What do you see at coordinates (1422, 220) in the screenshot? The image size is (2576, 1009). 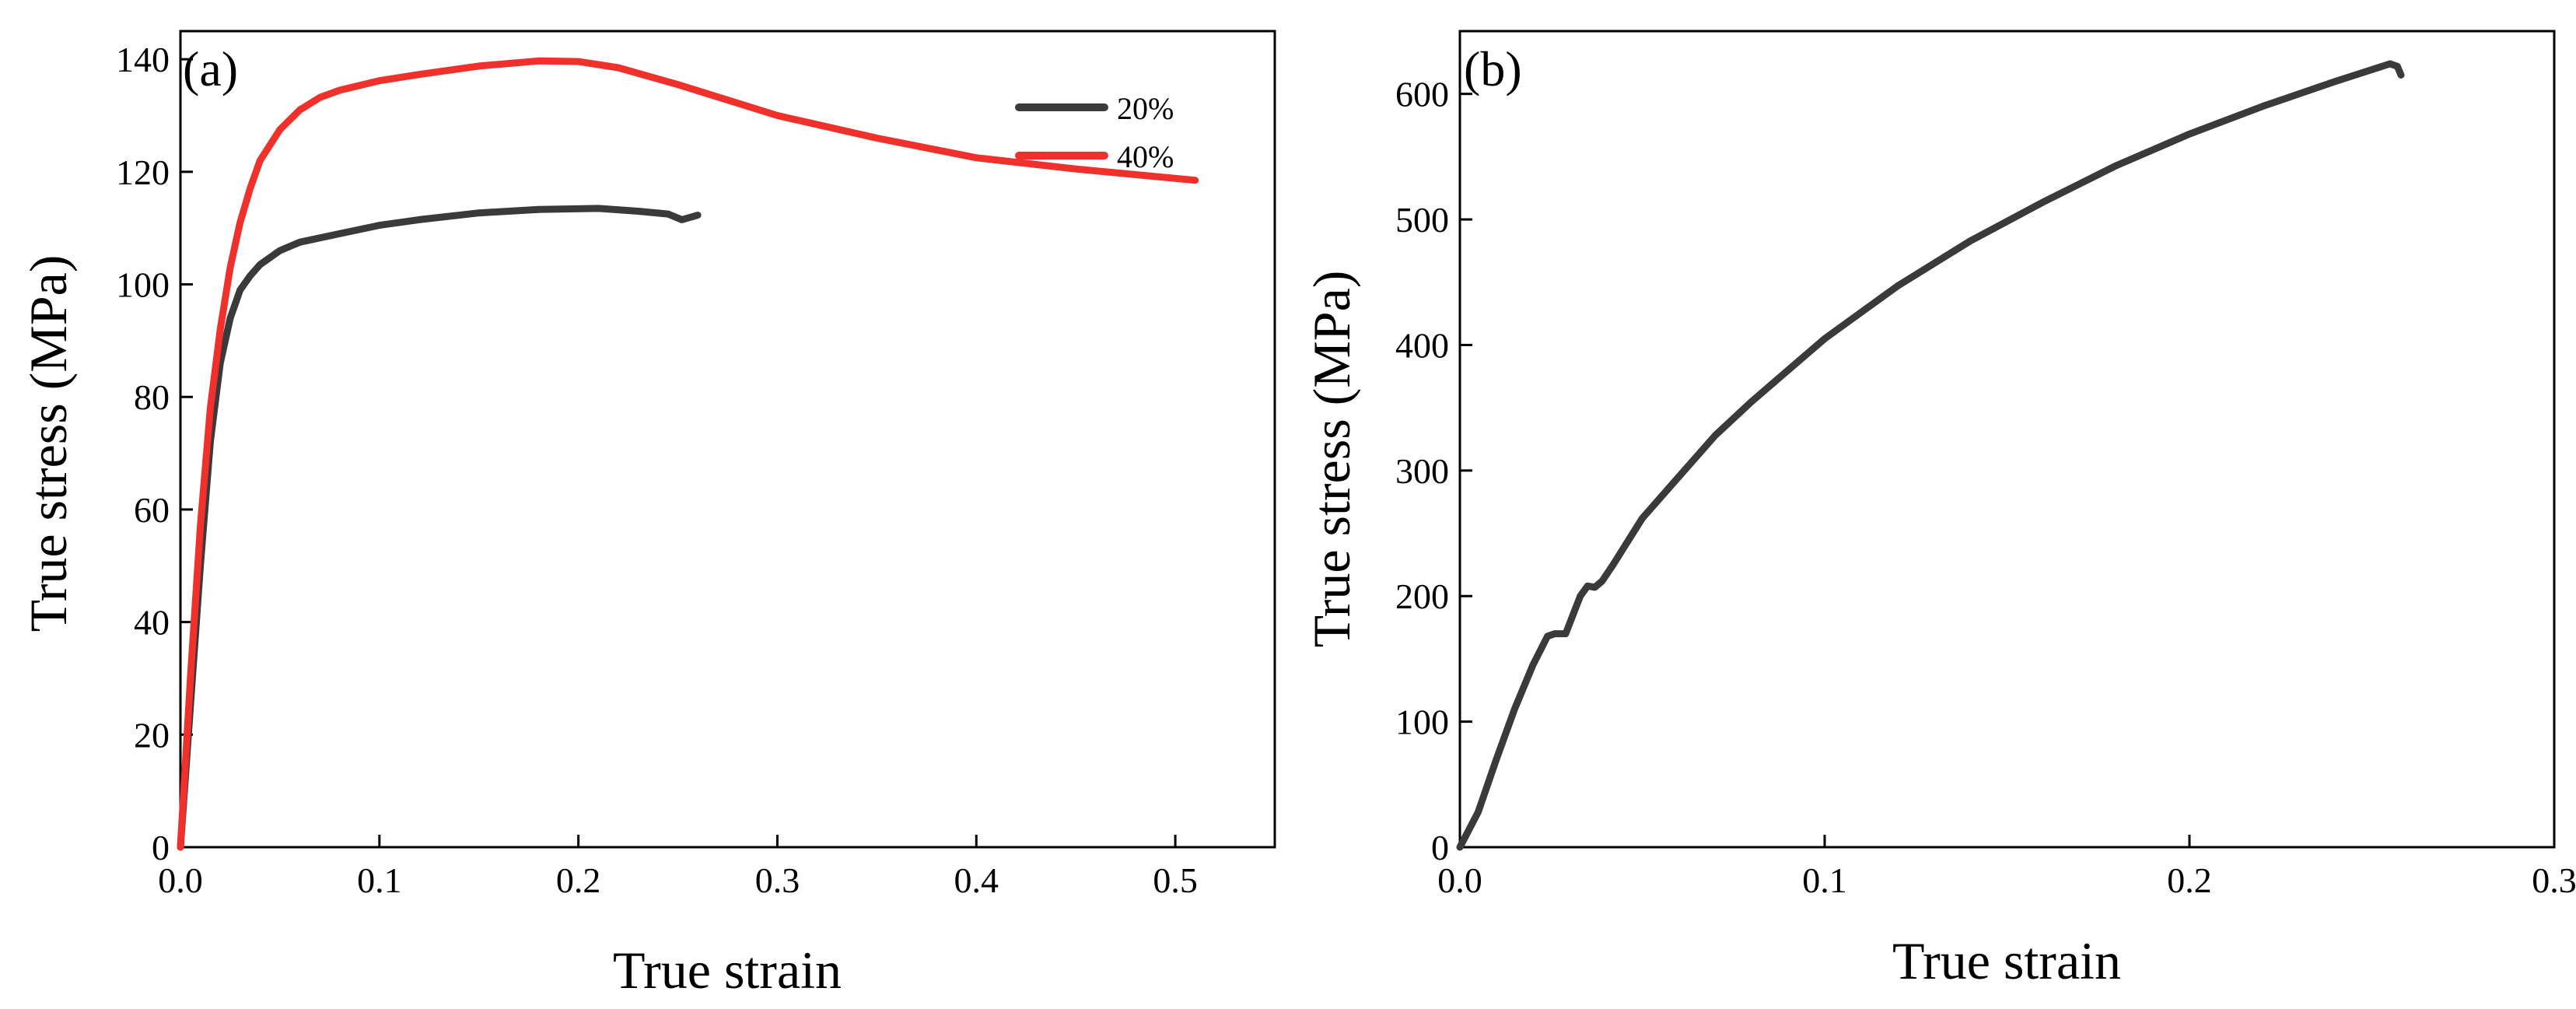 I see `y-tick-label: 500` at bounding box center [1422, 220].